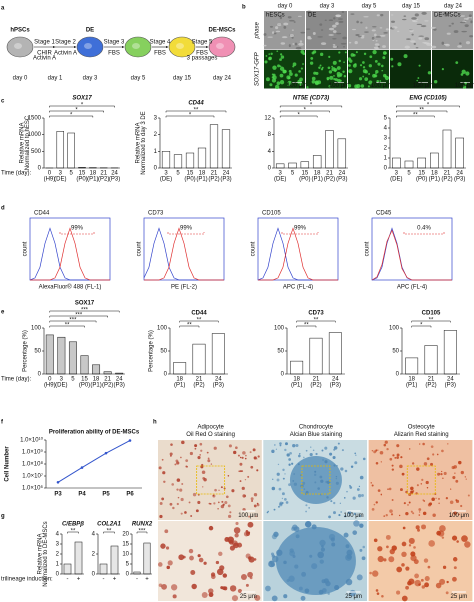 This screenshot has width=474, height=602. What do you see at coordinates (77, 229) in the screenshot?
I see `gate-label: 99%` at bounding box center [77, 229].